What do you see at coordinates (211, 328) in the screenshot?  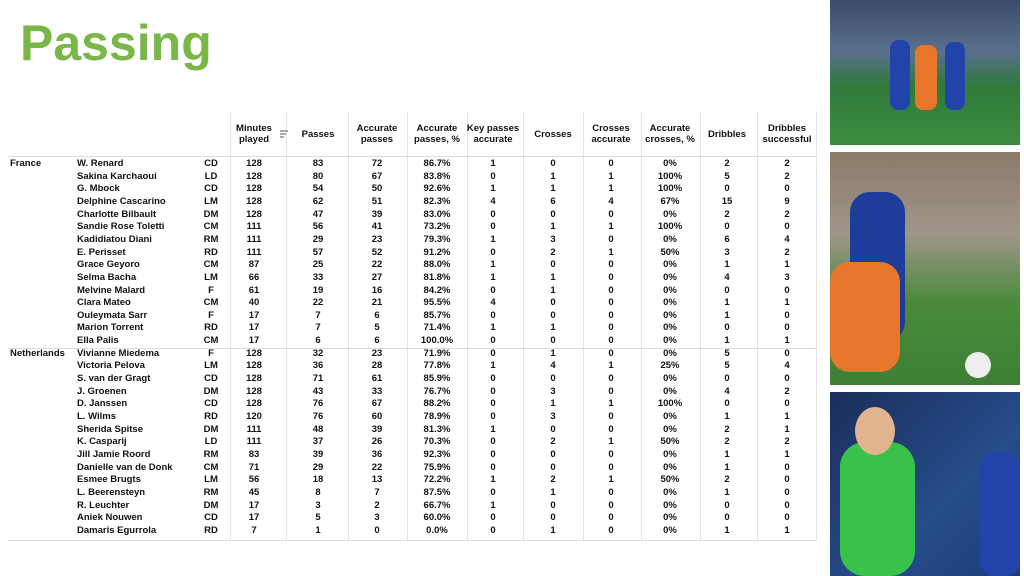 I see `position: RD` at bounding box center [211, 328].